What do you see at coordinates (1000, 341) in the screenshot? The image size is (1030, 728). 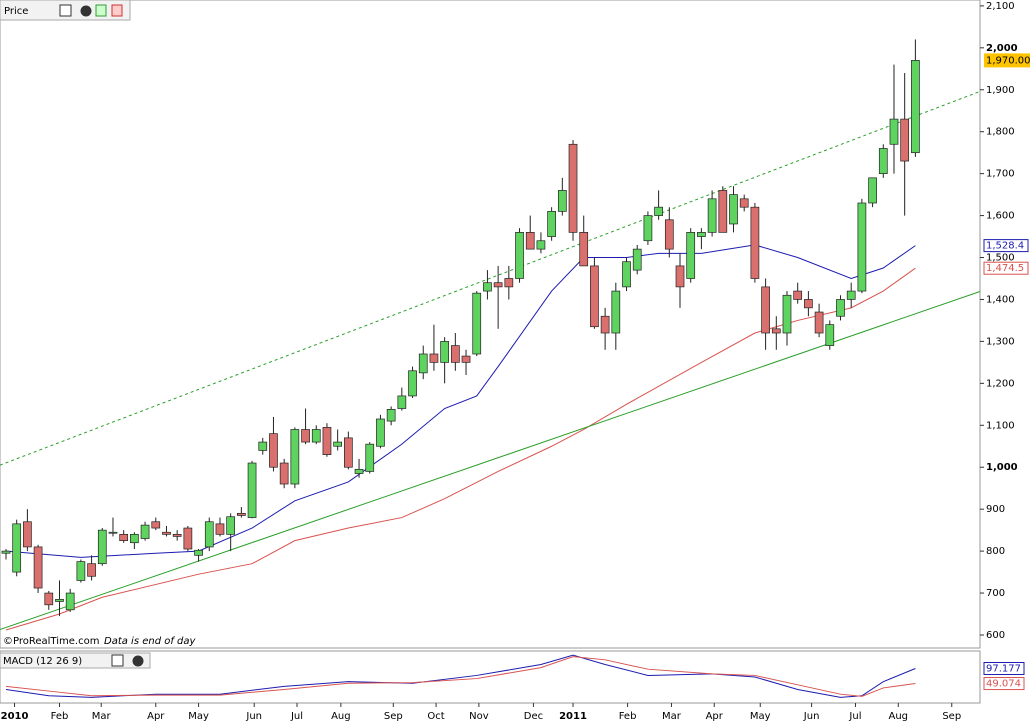 I see `y-tick-label: 1,300` at bounding box center [1000, 341].